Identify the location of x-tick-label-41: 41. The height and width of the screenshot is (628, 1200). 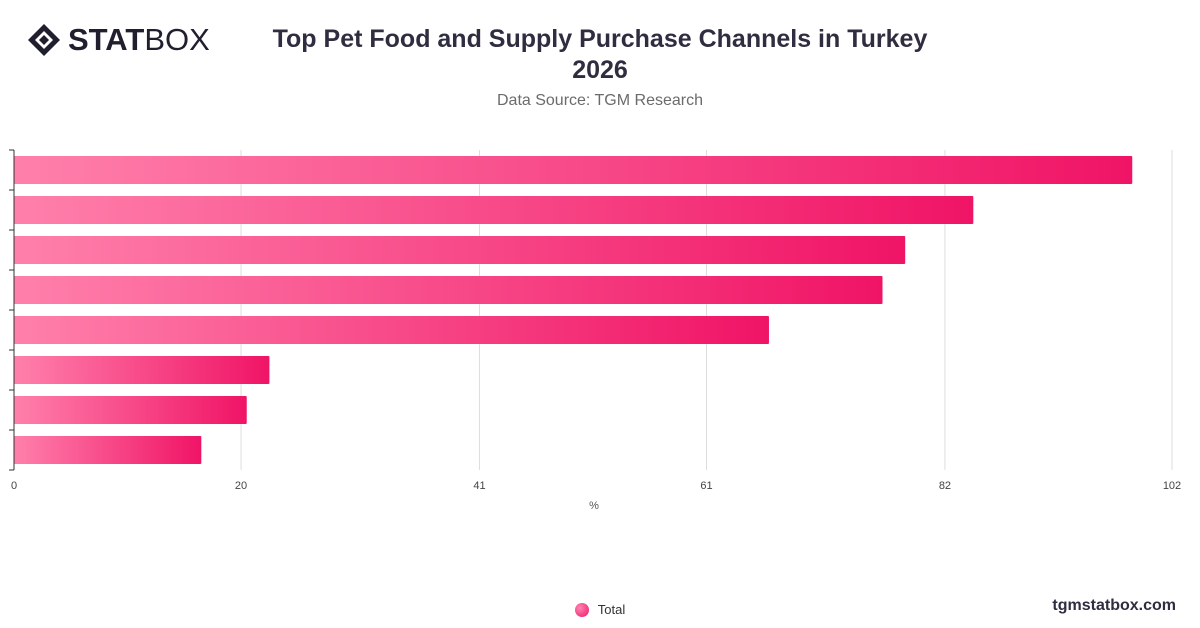
(479, 486).